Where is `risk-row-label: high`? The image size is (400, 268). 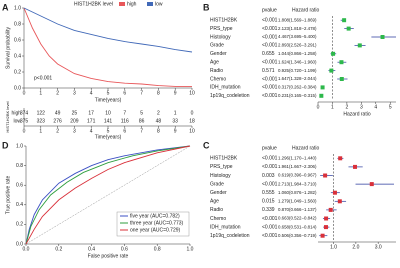
risk-row-label: high is located at coordinates (17, 113).